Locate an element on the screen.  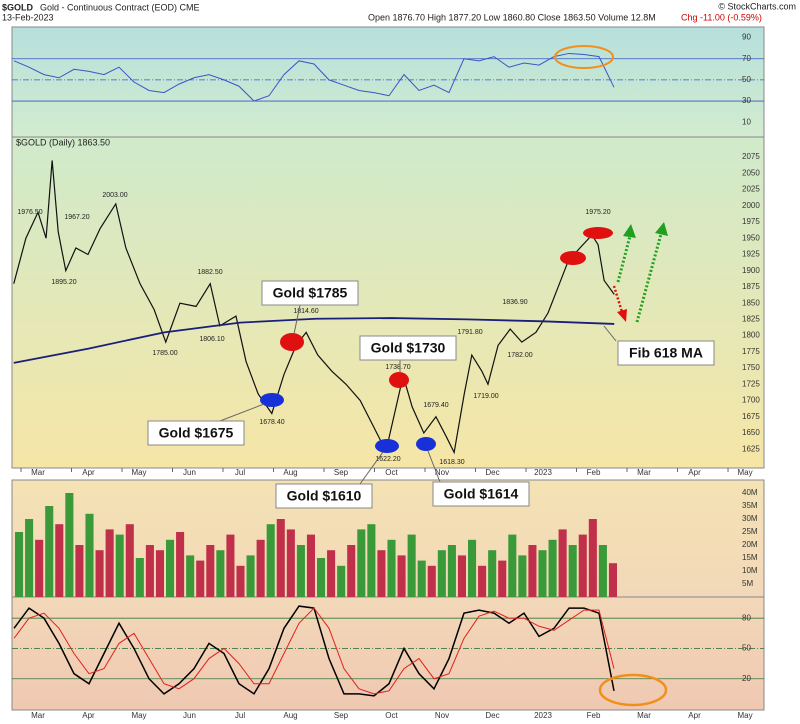
point-label: 1678.40 is located at coordinates (271, 422).